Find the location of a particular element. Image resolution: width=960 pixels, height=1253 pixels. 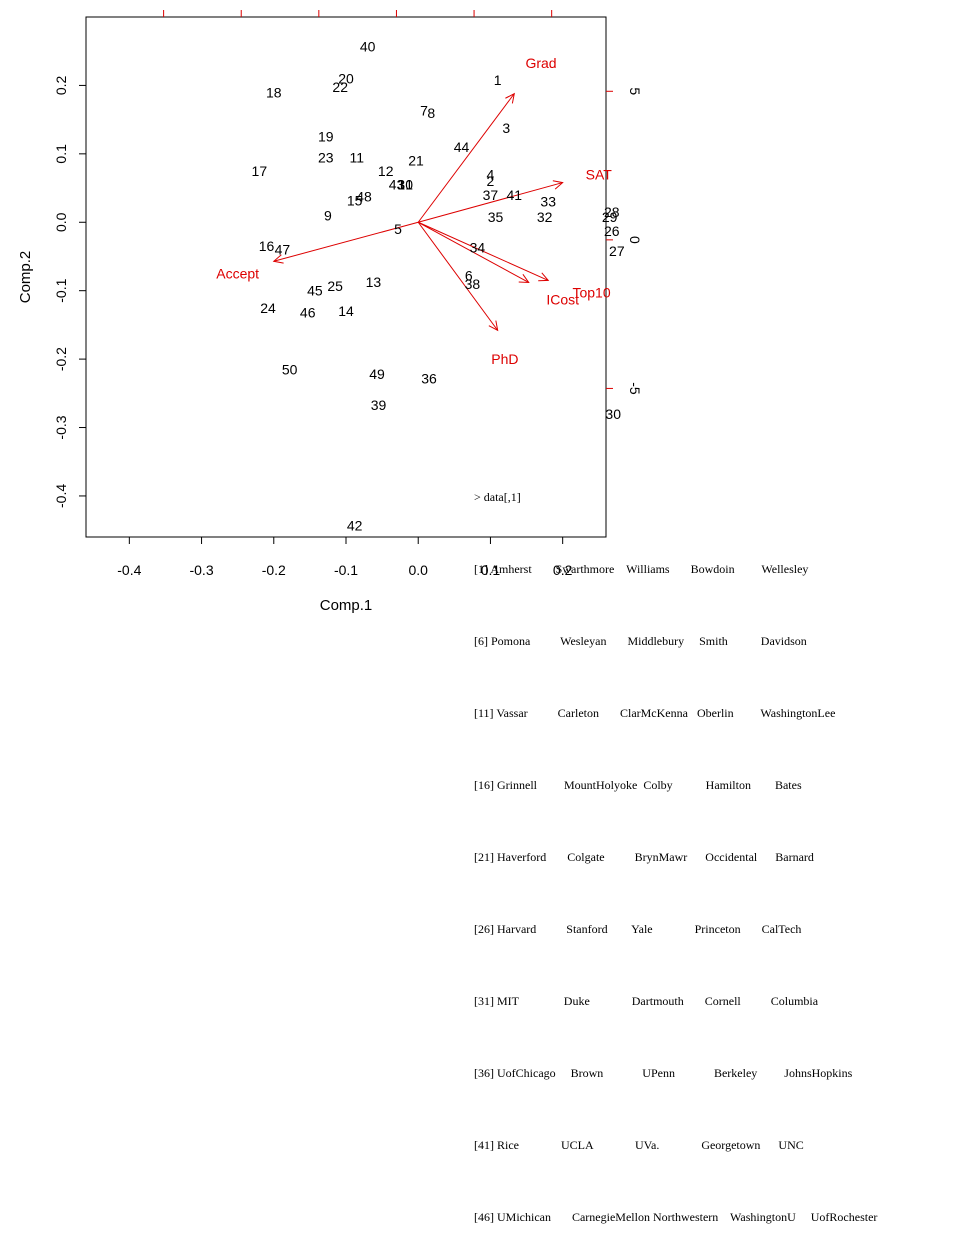

point-label: 31 is located at coordinates (405, 185).